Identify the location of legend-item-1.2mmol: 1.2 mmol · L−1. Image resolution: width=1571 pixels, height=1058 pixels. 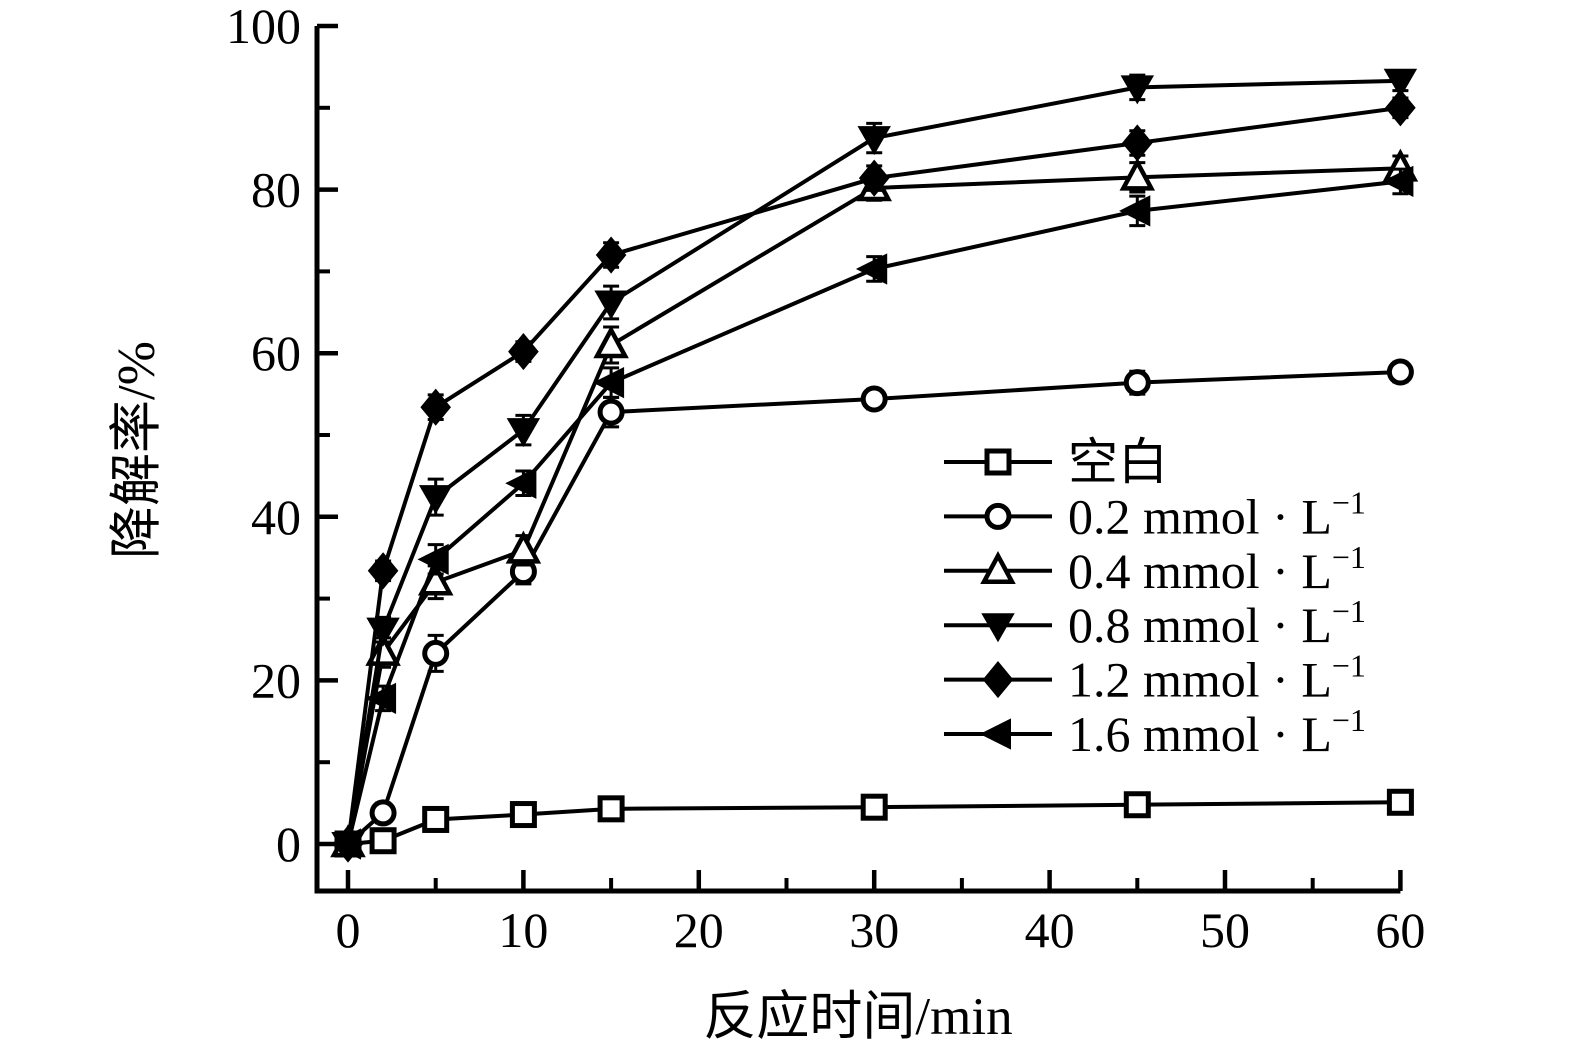
(1155, 678).